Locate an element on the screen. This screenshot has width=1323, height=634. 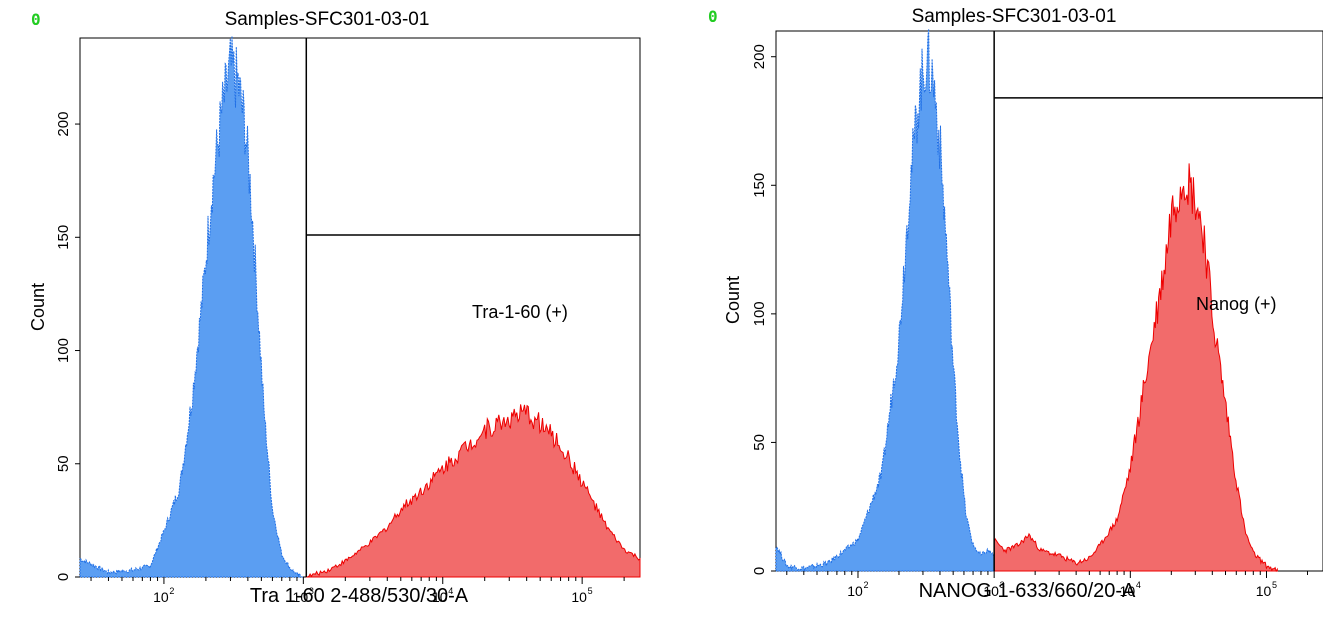
gate-label: Nanog (+) is located at coordinates (1236, 304).